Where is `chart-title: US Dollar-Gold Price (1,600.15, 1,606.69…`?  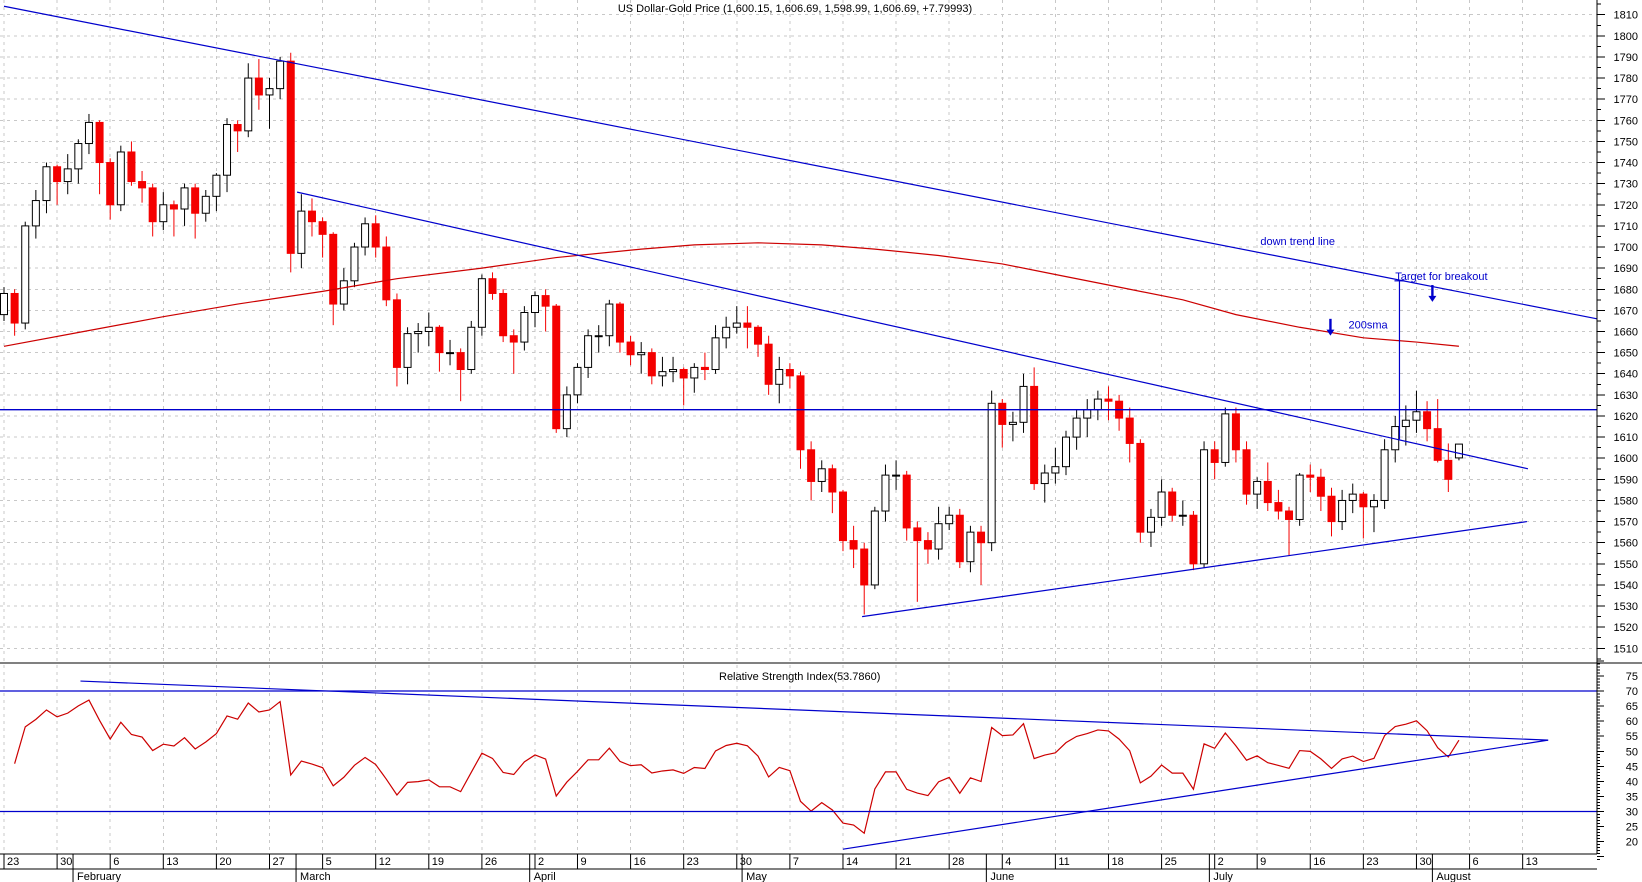 chart-title: US Dollar-Gold Price (1,600.15, 1,606.69… is located at coordinates (795, 9).